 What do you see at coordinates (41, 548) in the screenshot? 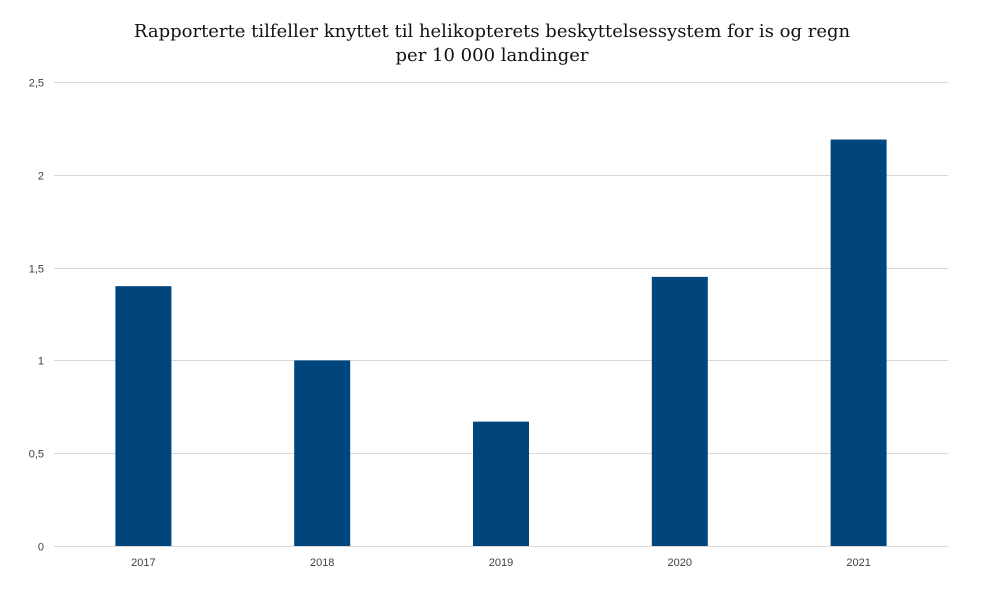
I see `y-tick-label: 0` at bounding box center [41, 548].